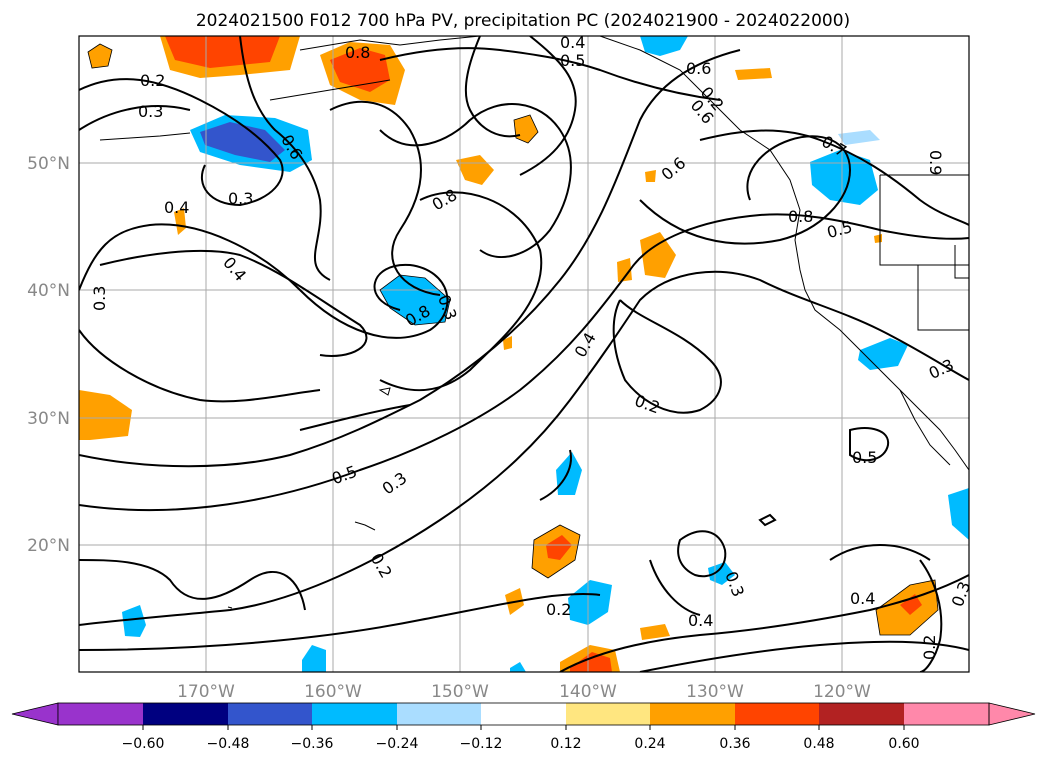 The height and width of the screenshot is (765, 1047). Describe the element at coordinates (35, 714) in the screenshot. I see `colorbar-extend-min` at that location.